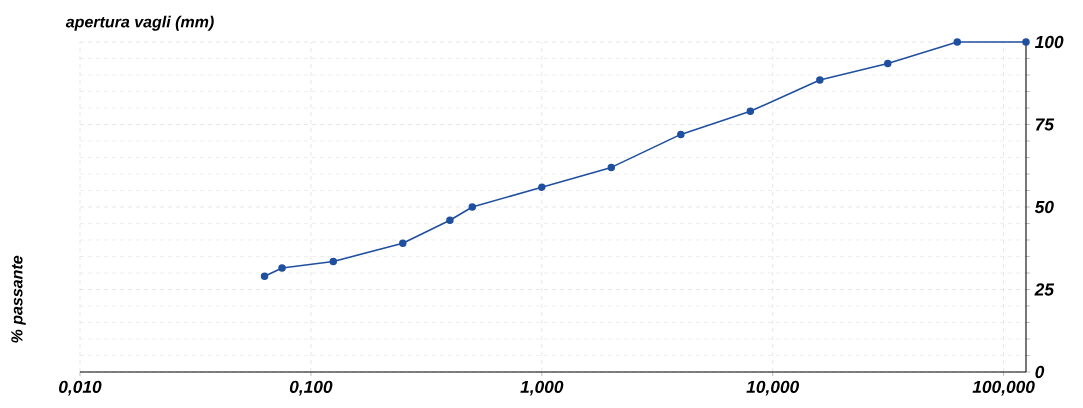 The width and height of the screenshot is (1083, 408). I want to click on y-tick-label: 50, so click(1044, 207).